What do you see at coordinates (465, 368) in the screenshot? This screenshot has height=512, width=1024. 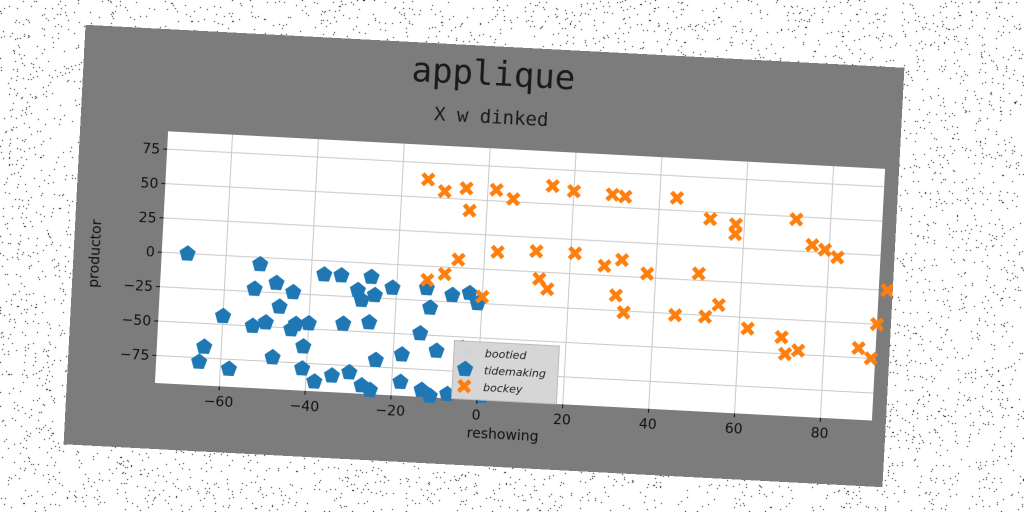 I see `legend-marker-tidemaking` at bounding box center [465, 368].